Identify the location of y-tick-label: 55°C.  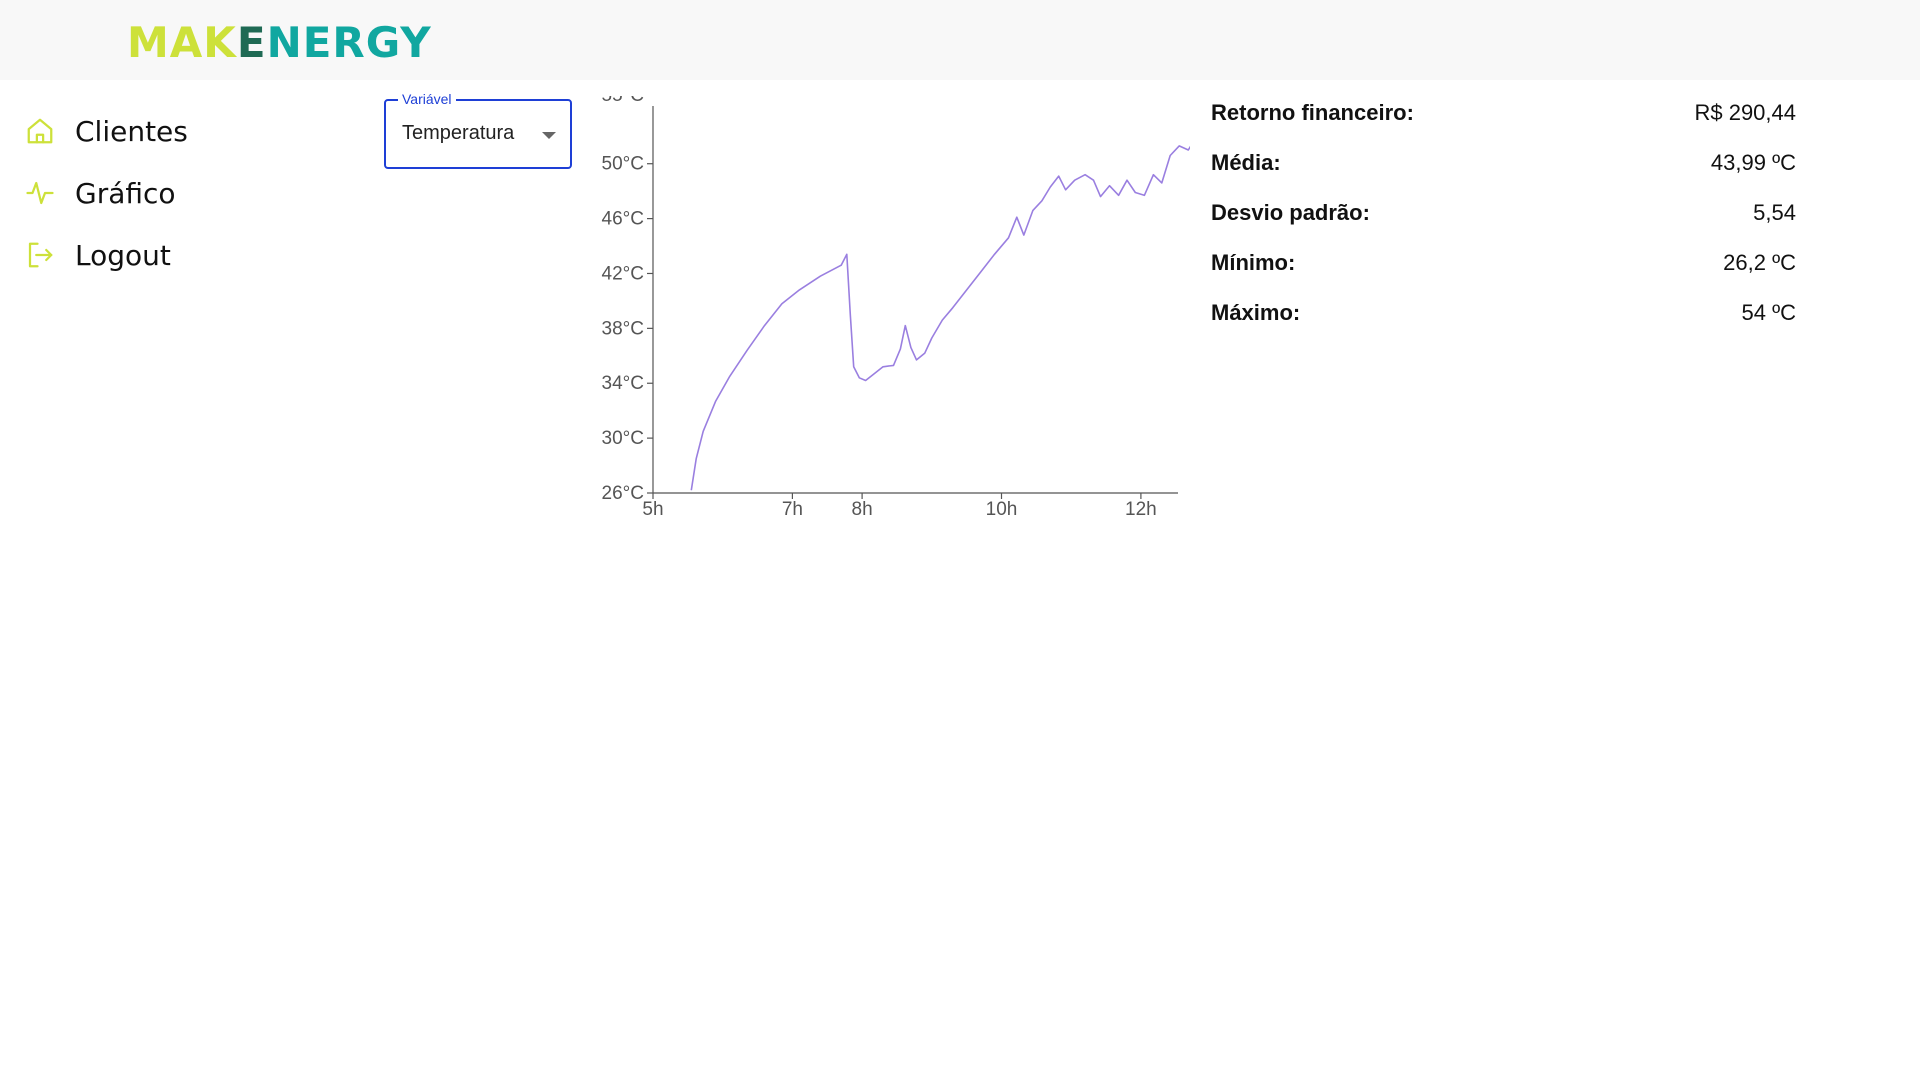
(623, 101).